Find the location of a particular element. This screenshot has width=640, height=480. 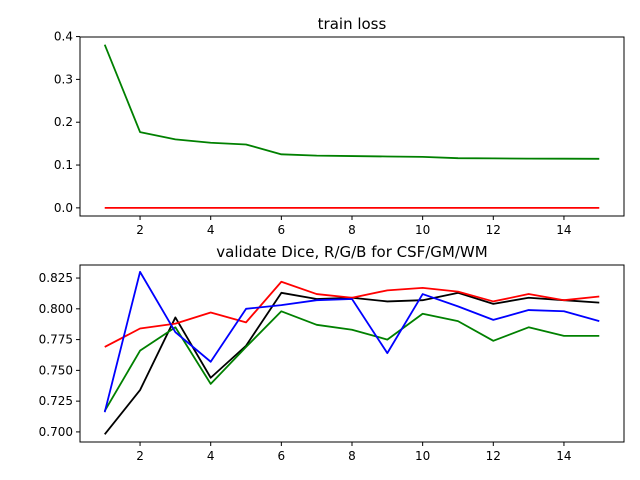

y-tick-label: 0.3 is located at coordinates (63, 79).